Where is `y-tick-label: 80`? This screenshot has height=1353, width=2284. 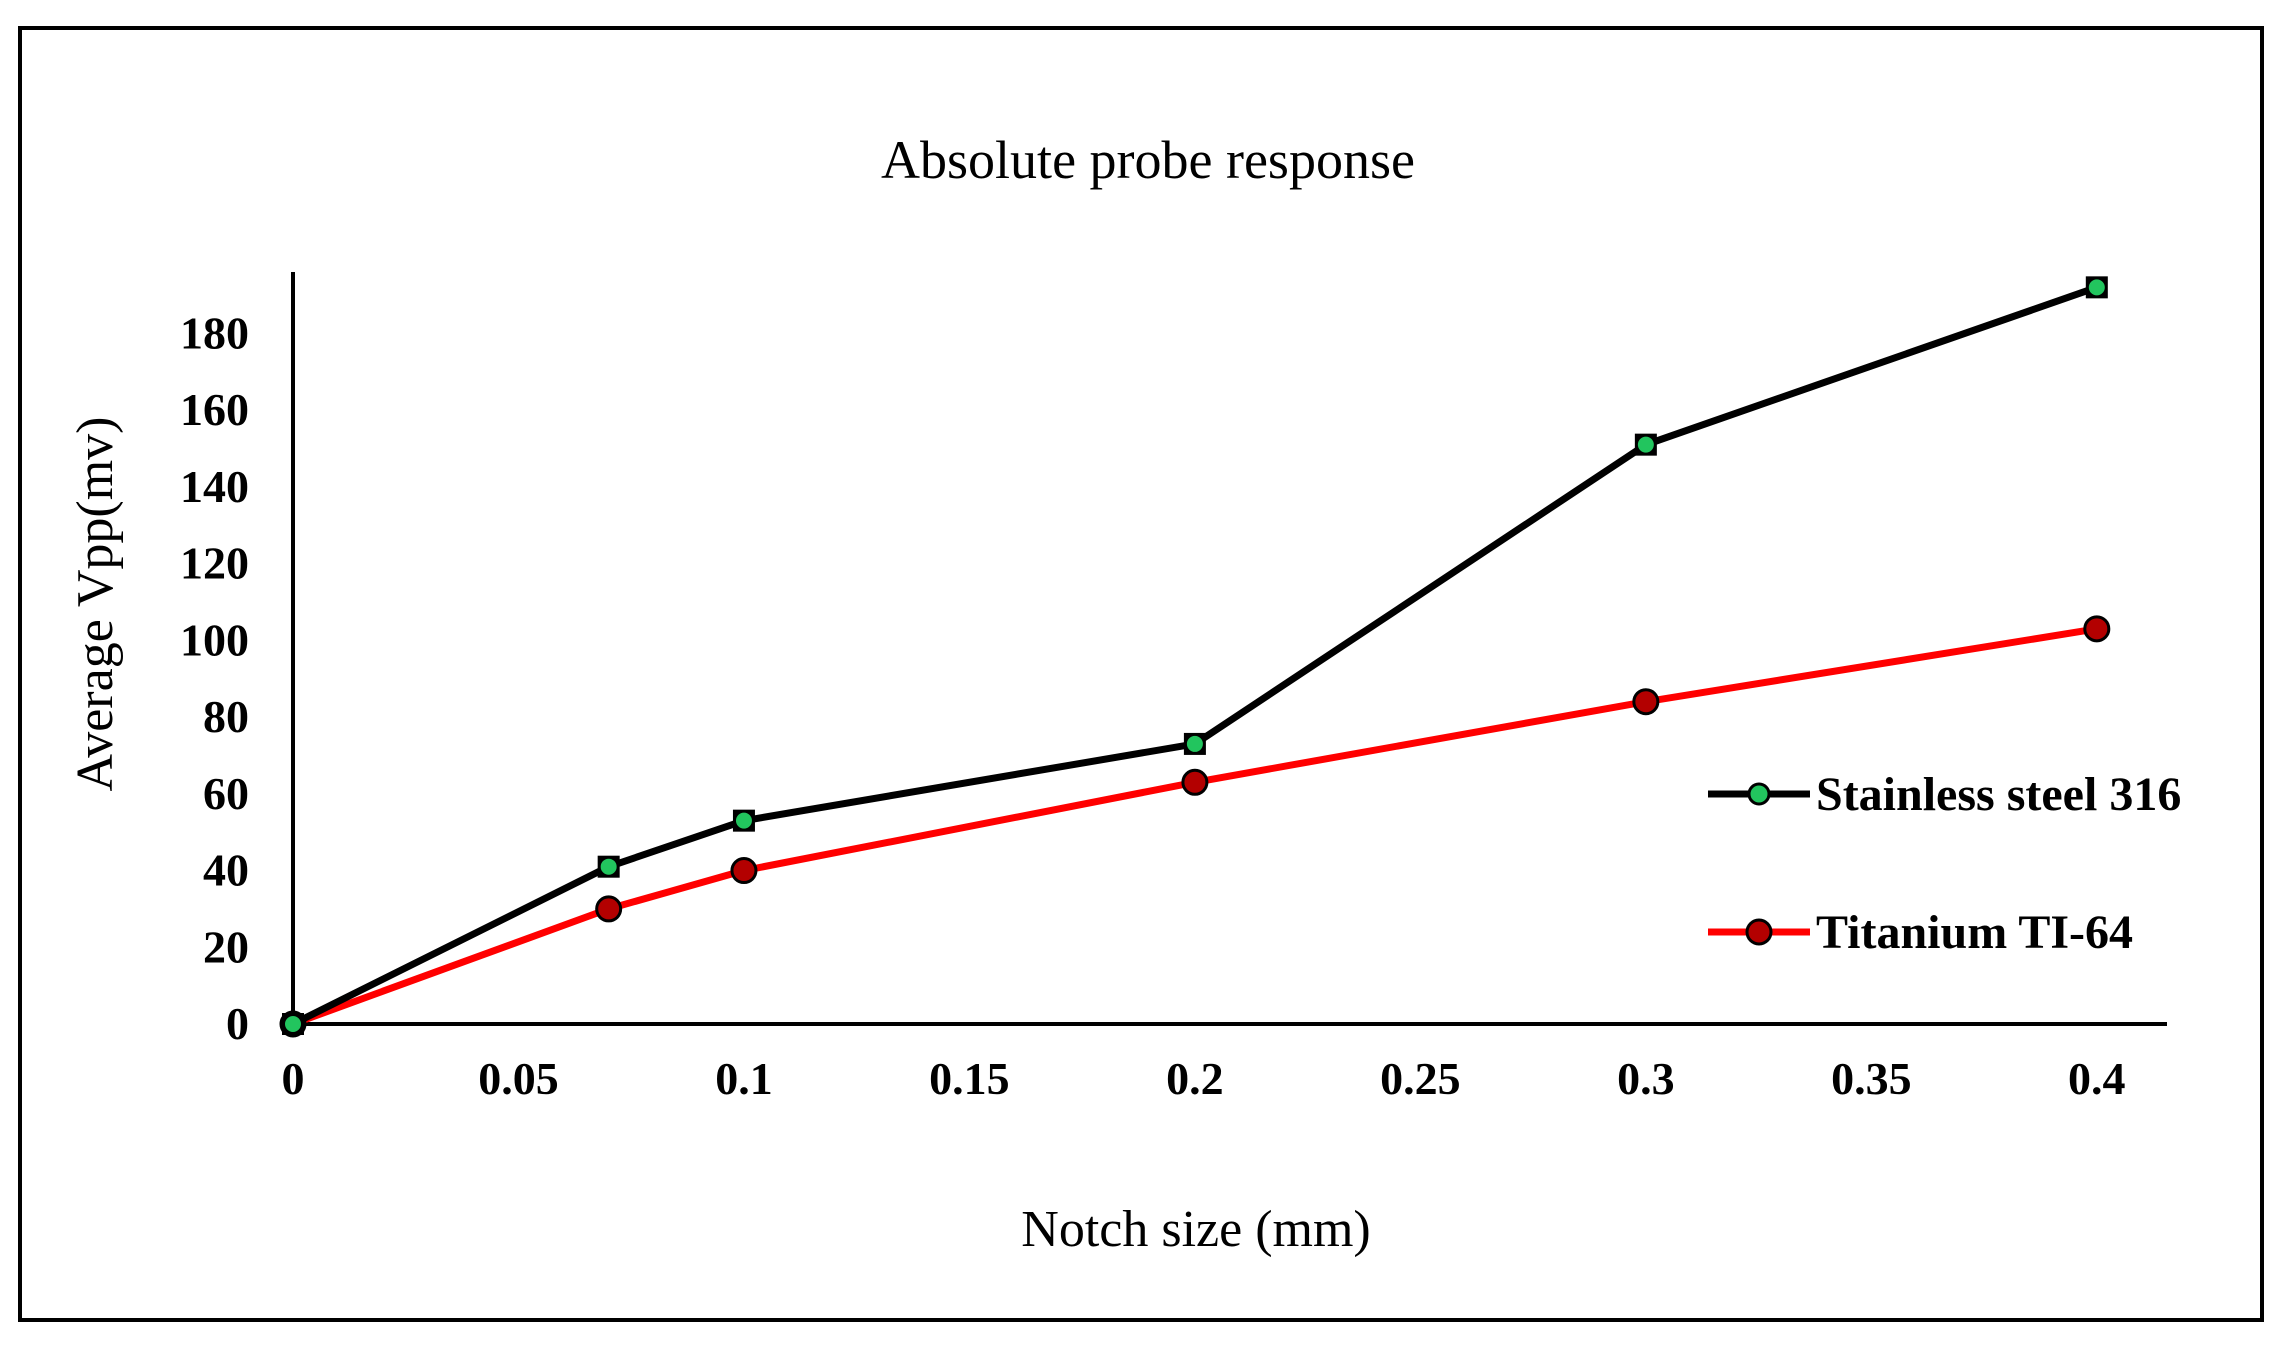
y-tick-label: 80 is located at coordinates (226, 716).